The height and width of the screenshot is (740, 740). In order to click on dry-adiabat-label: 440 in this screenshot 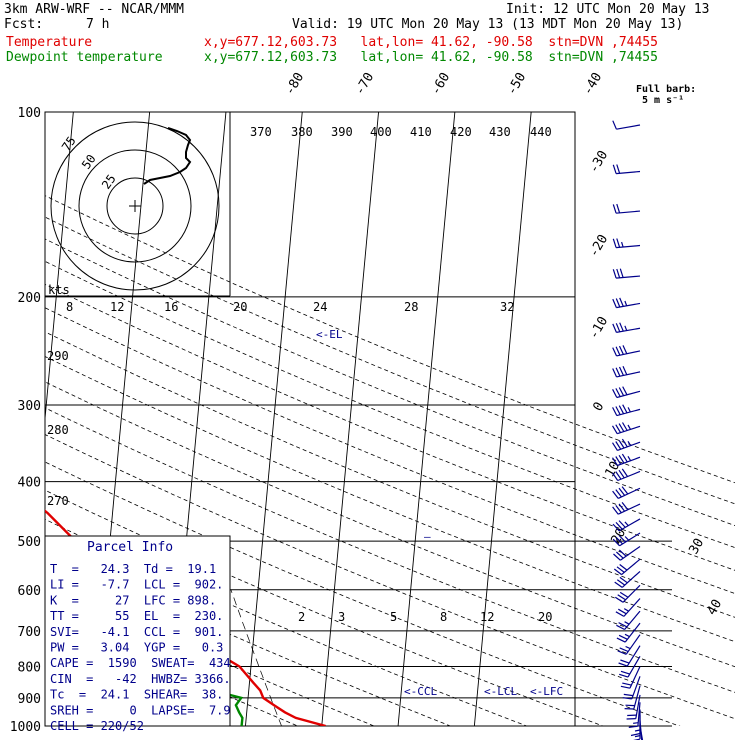, I will do `click(541, 132)`.